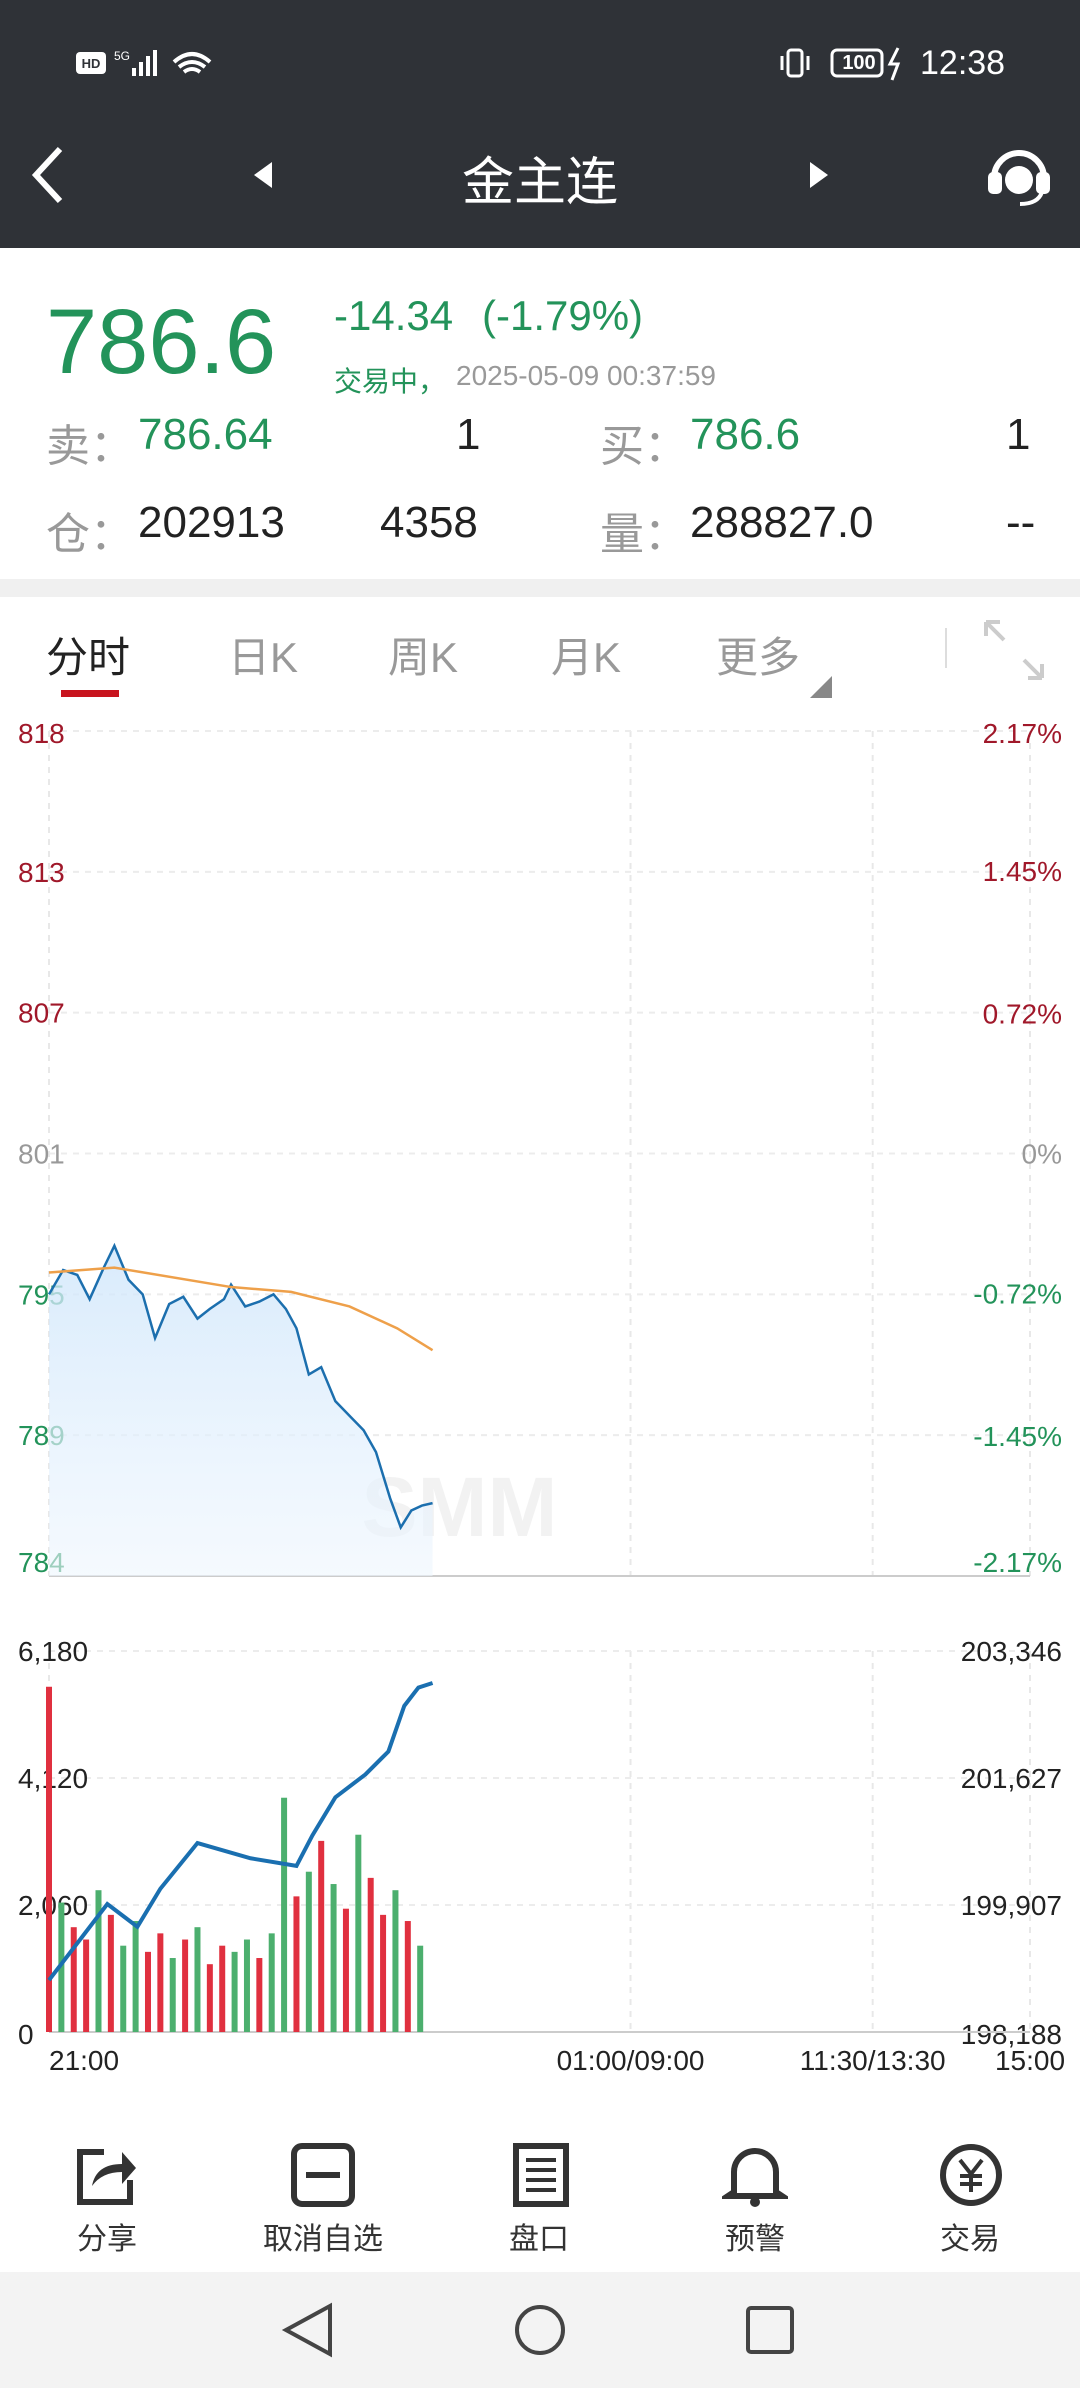  What do you see at coordinates (390, 381) in the screenshot?
I see `trade-state: 交易中，` at bounding box center [390, 381].